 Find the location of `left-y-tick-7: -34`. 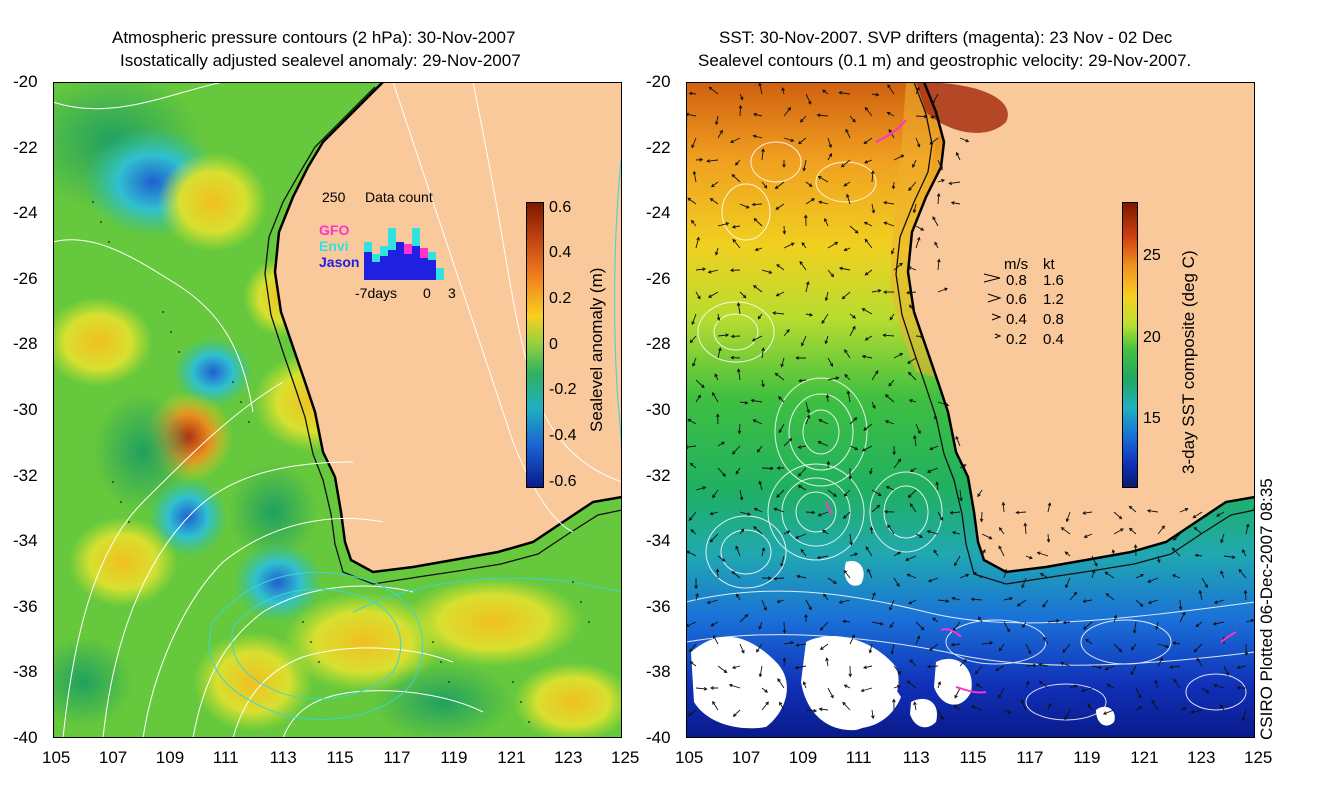

left-y-tick-7: -34 is located at coordinates (25, 541).